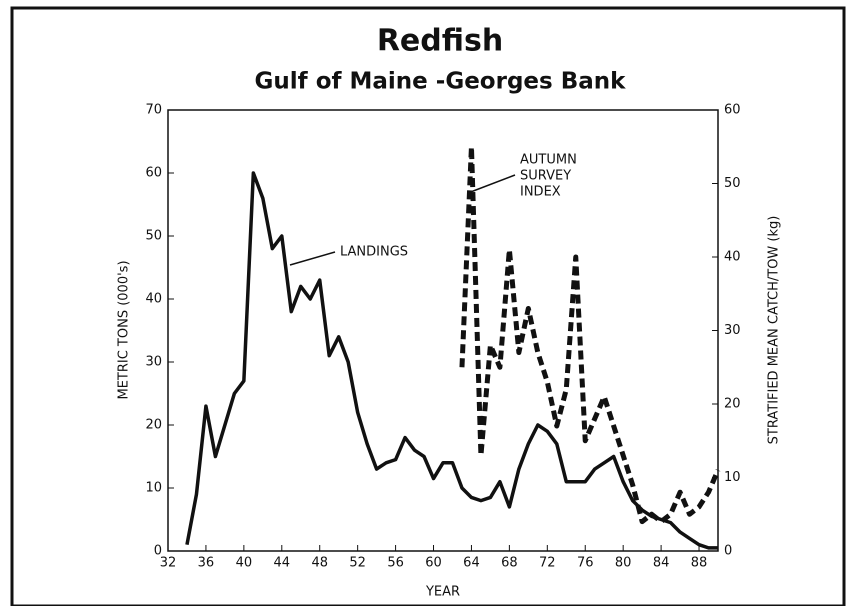  What do you see at coordinates (547, 563) in the screenshot?
I see `x-tick-label: 72` at bounding box center [547, 563].